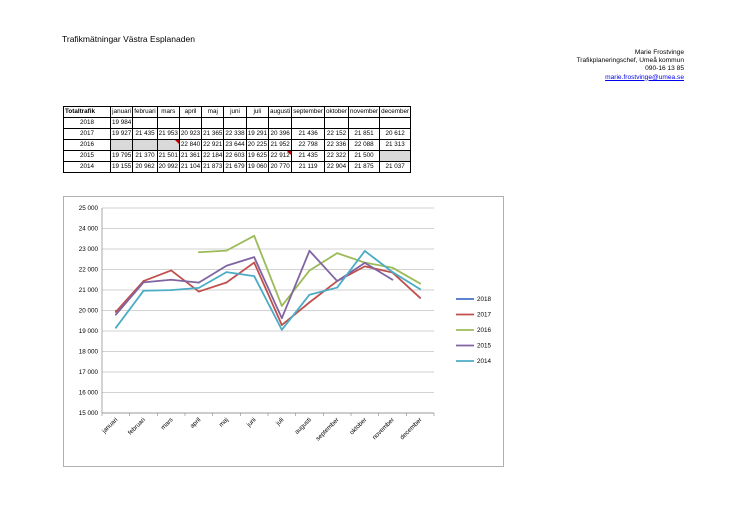 This screenshot has height=527, width=746. What do you see at coordinates (337, 156) in the screenshot?
I see `table-cell: 22 322` at bounding box center [337, 156].